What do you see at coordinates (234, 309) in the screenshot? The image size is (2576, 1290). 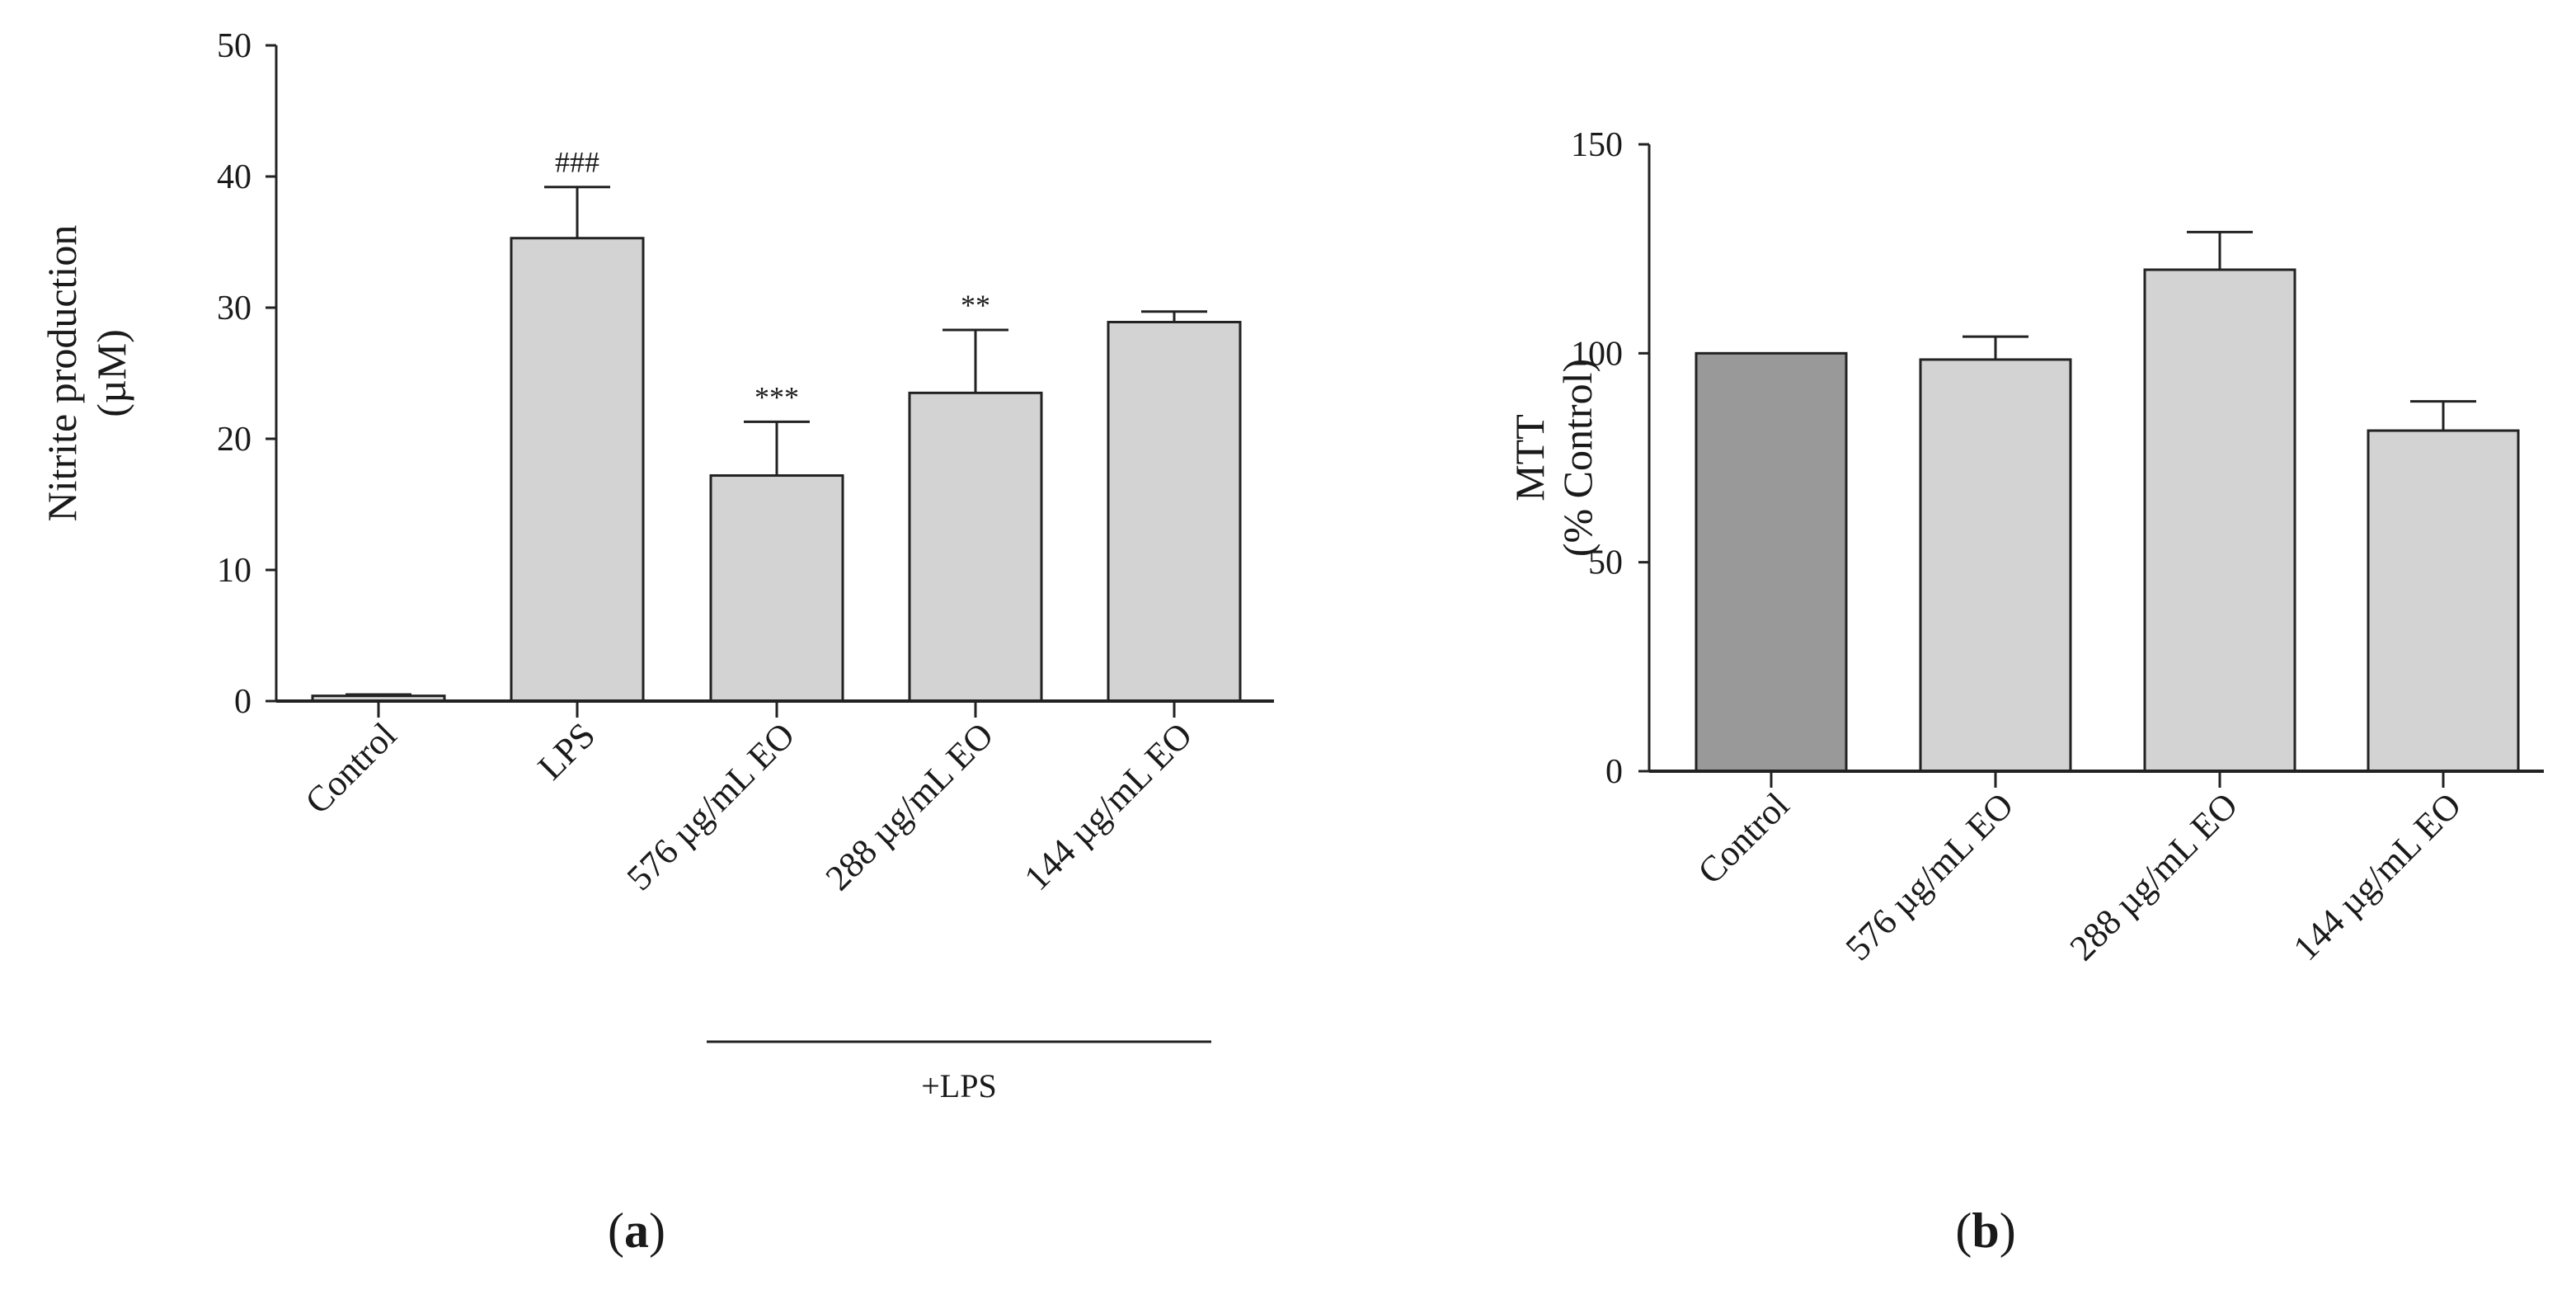 I see `chart-a-y-tick-label: 30` at bounding box center [234, 309].